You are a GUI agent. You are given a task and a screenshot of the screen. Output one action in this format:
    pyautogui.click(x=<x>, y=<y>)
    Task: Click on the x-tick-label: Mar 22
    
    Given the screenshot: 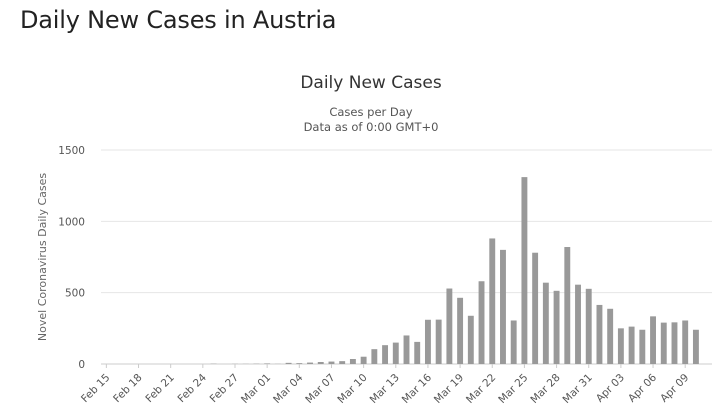 What is the action you would take?
    pyautogui.click(x=481, y=389)
    